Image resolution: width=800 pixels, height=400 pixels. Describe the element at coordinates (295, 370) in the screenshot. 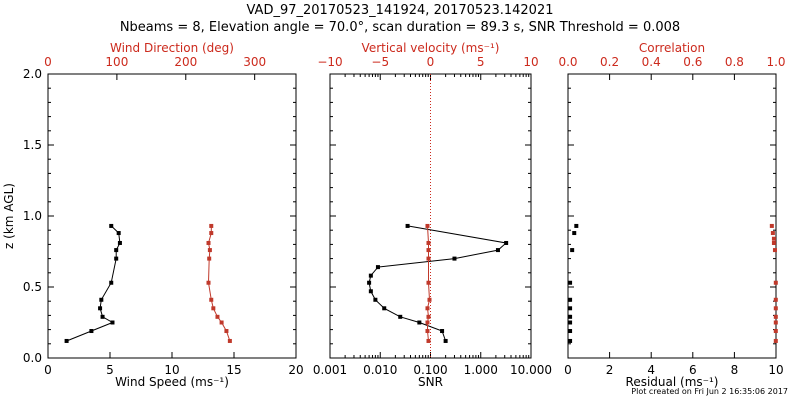

I see `wind-x-tick-label: 20` at that location.